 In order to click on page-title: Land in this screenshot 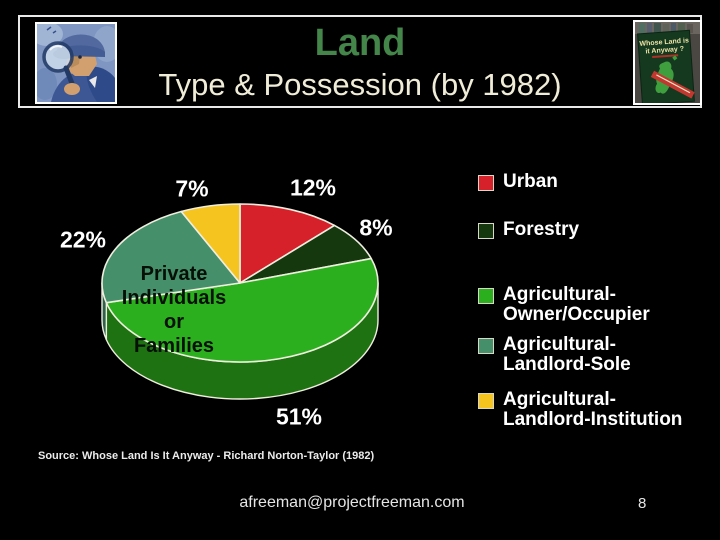, I will do `click(360, 42)`.